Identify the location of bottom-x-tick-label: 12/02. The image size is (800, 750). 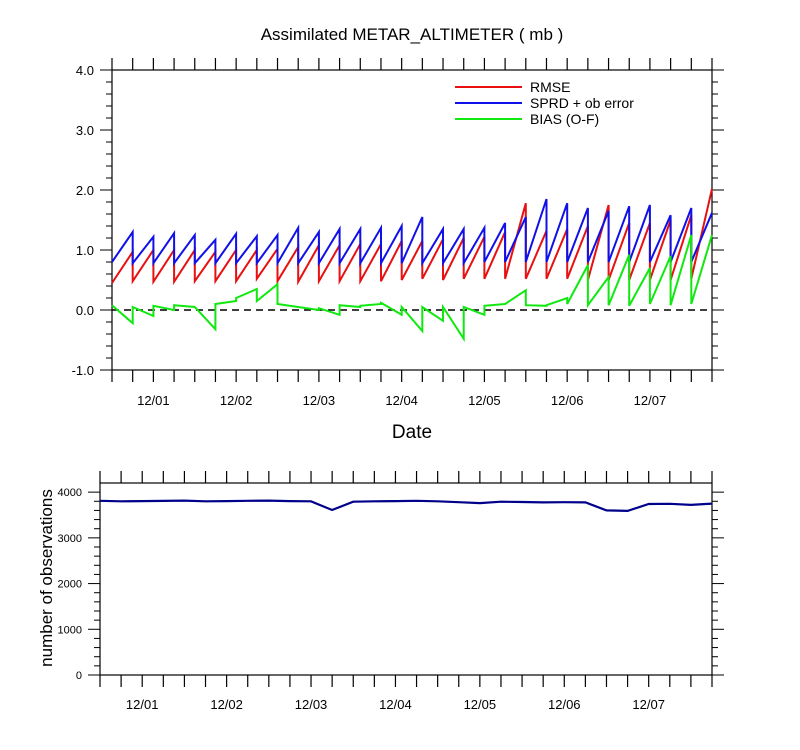
(226, 704).